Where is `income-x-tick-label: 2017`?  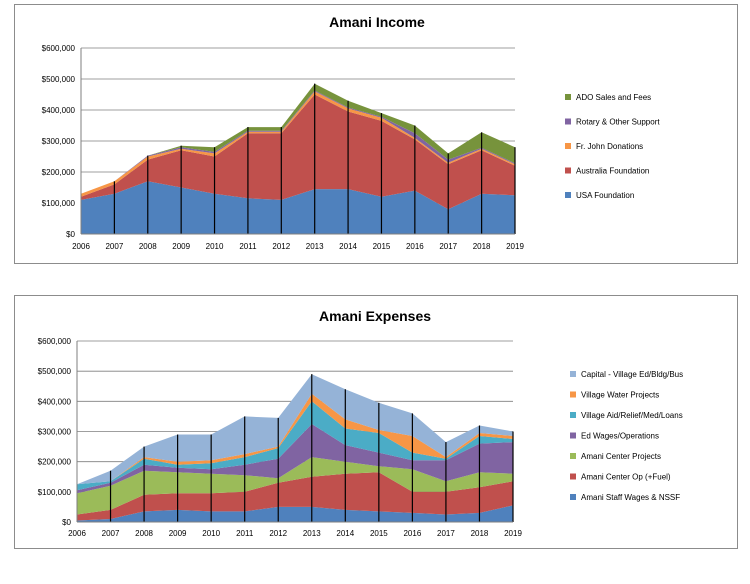 income-x-tick-label: 2017 is located at coordinates (448, 246).